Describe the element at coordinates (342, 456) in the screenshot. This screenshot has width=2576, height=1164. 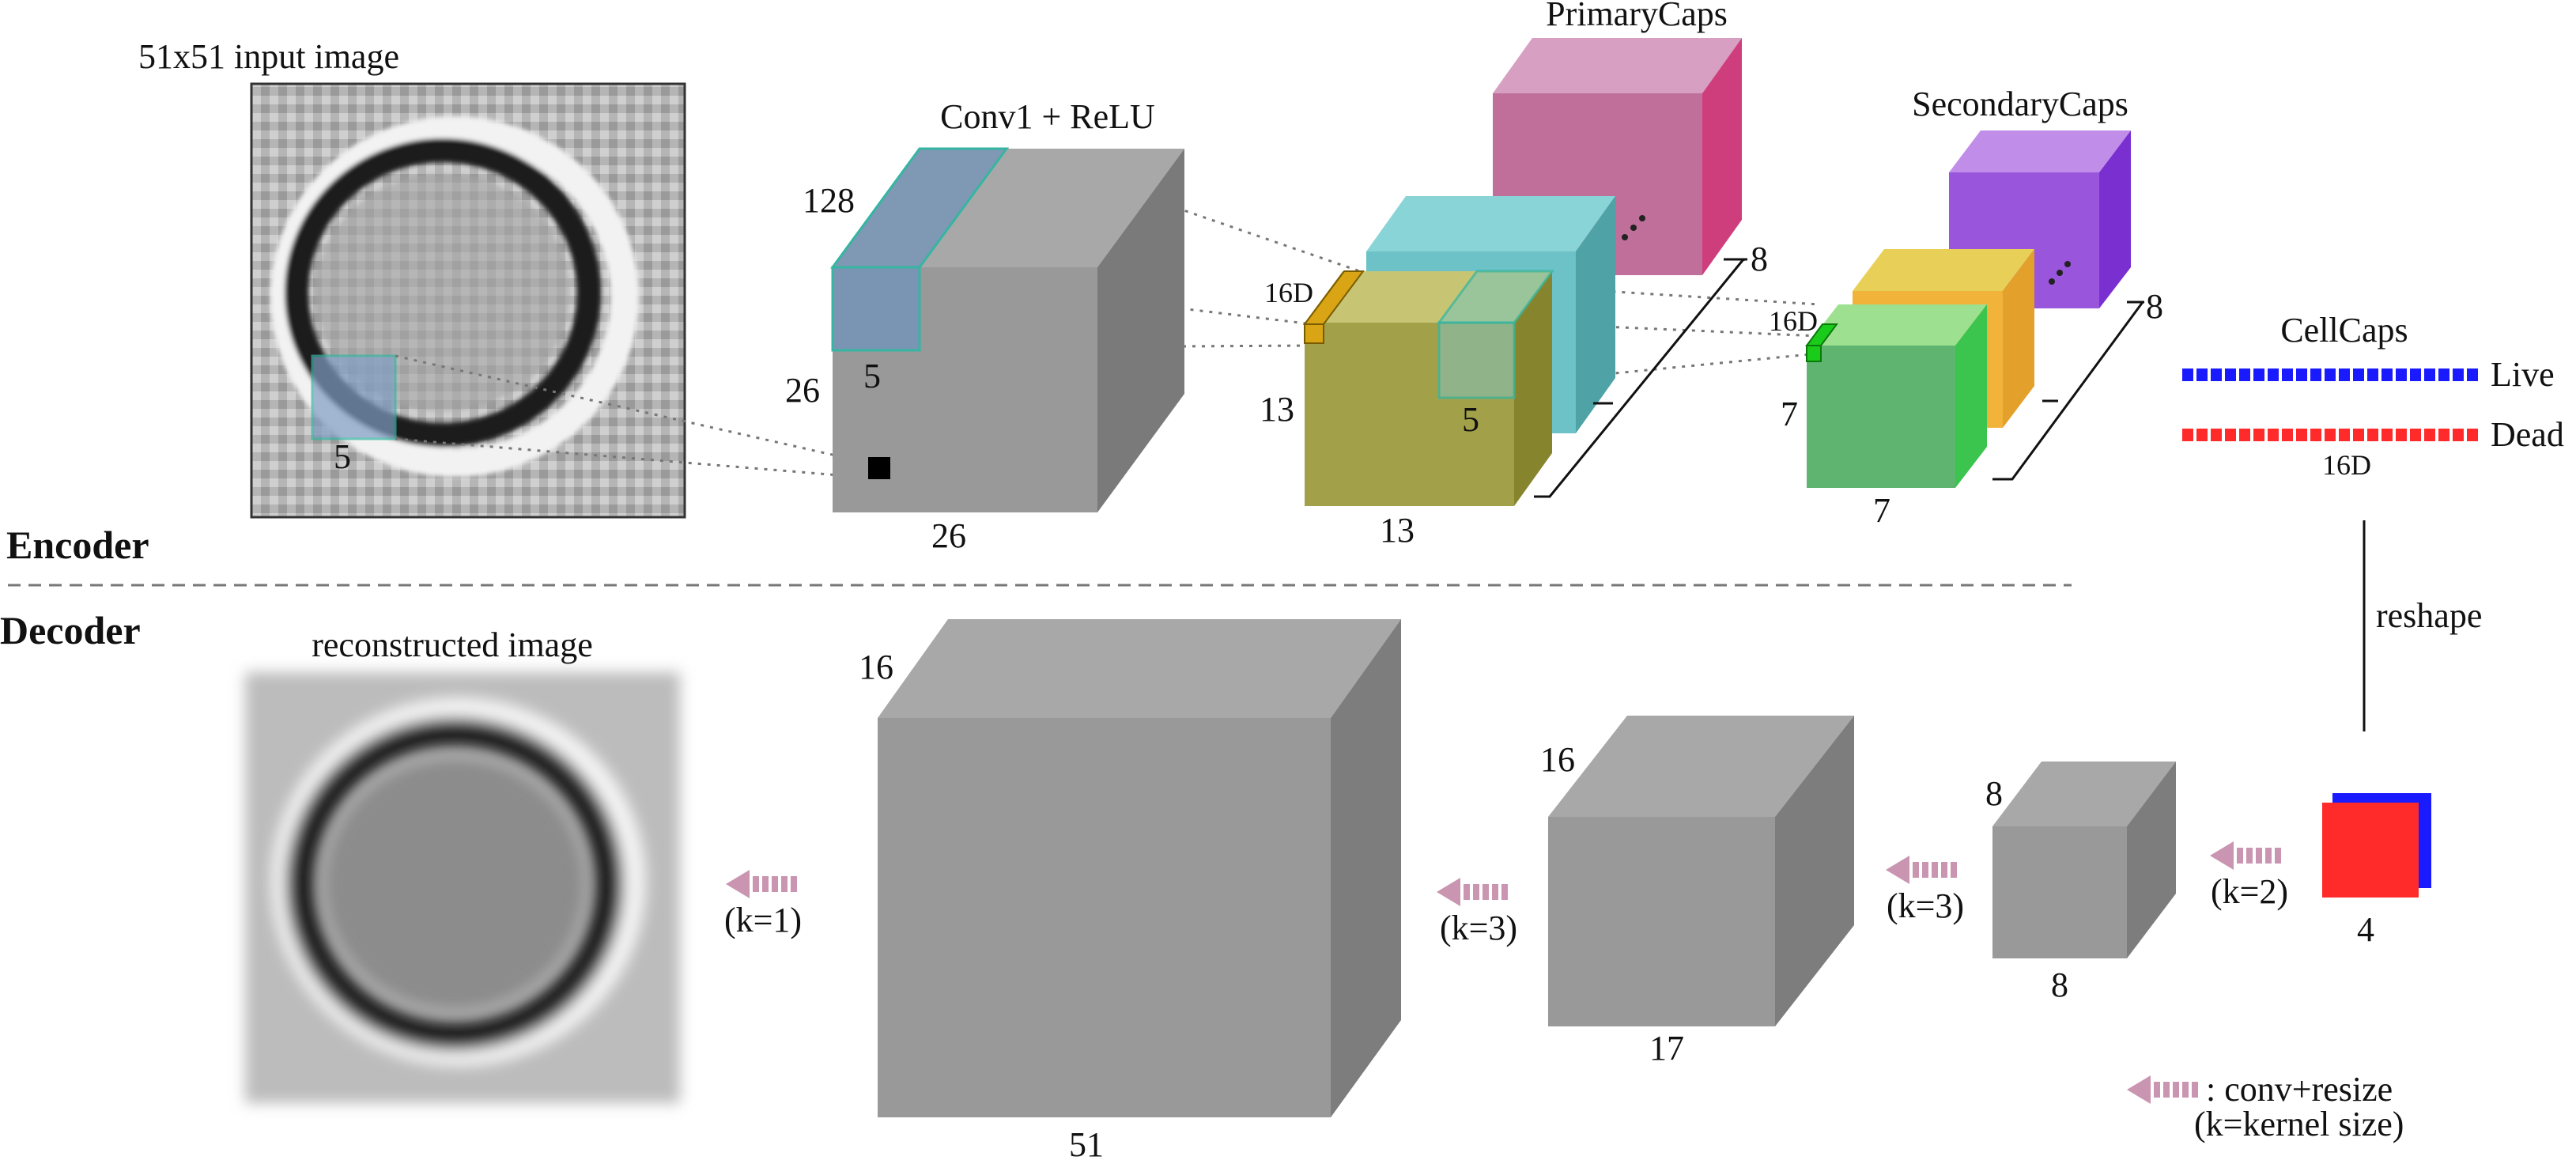
I see `input-kernel-label: 5` at that location.